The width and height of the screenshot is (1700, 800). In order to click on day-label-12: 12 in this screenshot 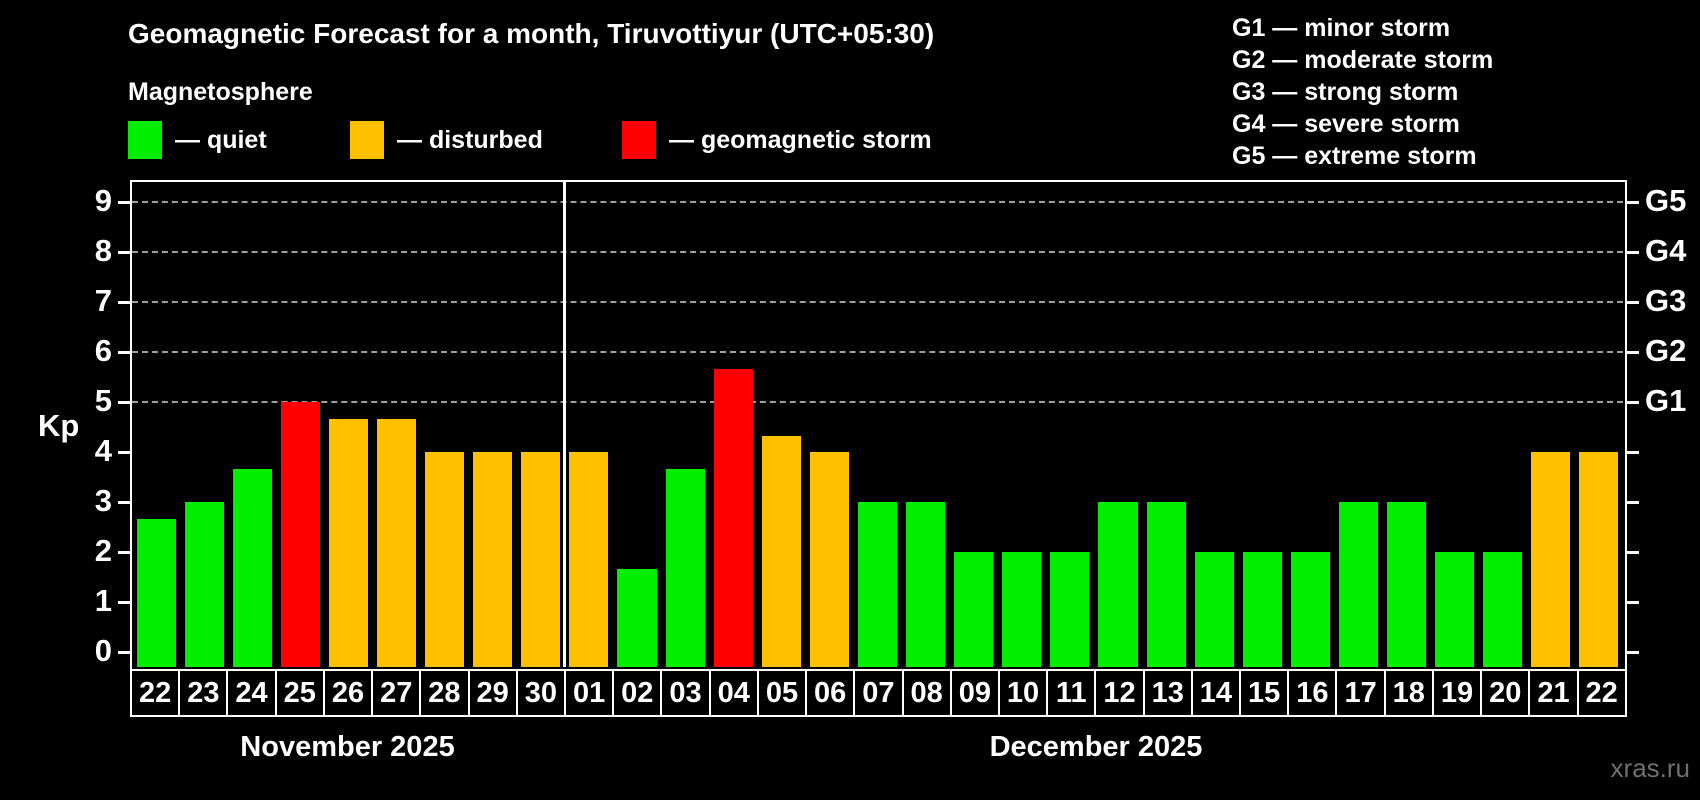, I will do `click(1119, 693)`.